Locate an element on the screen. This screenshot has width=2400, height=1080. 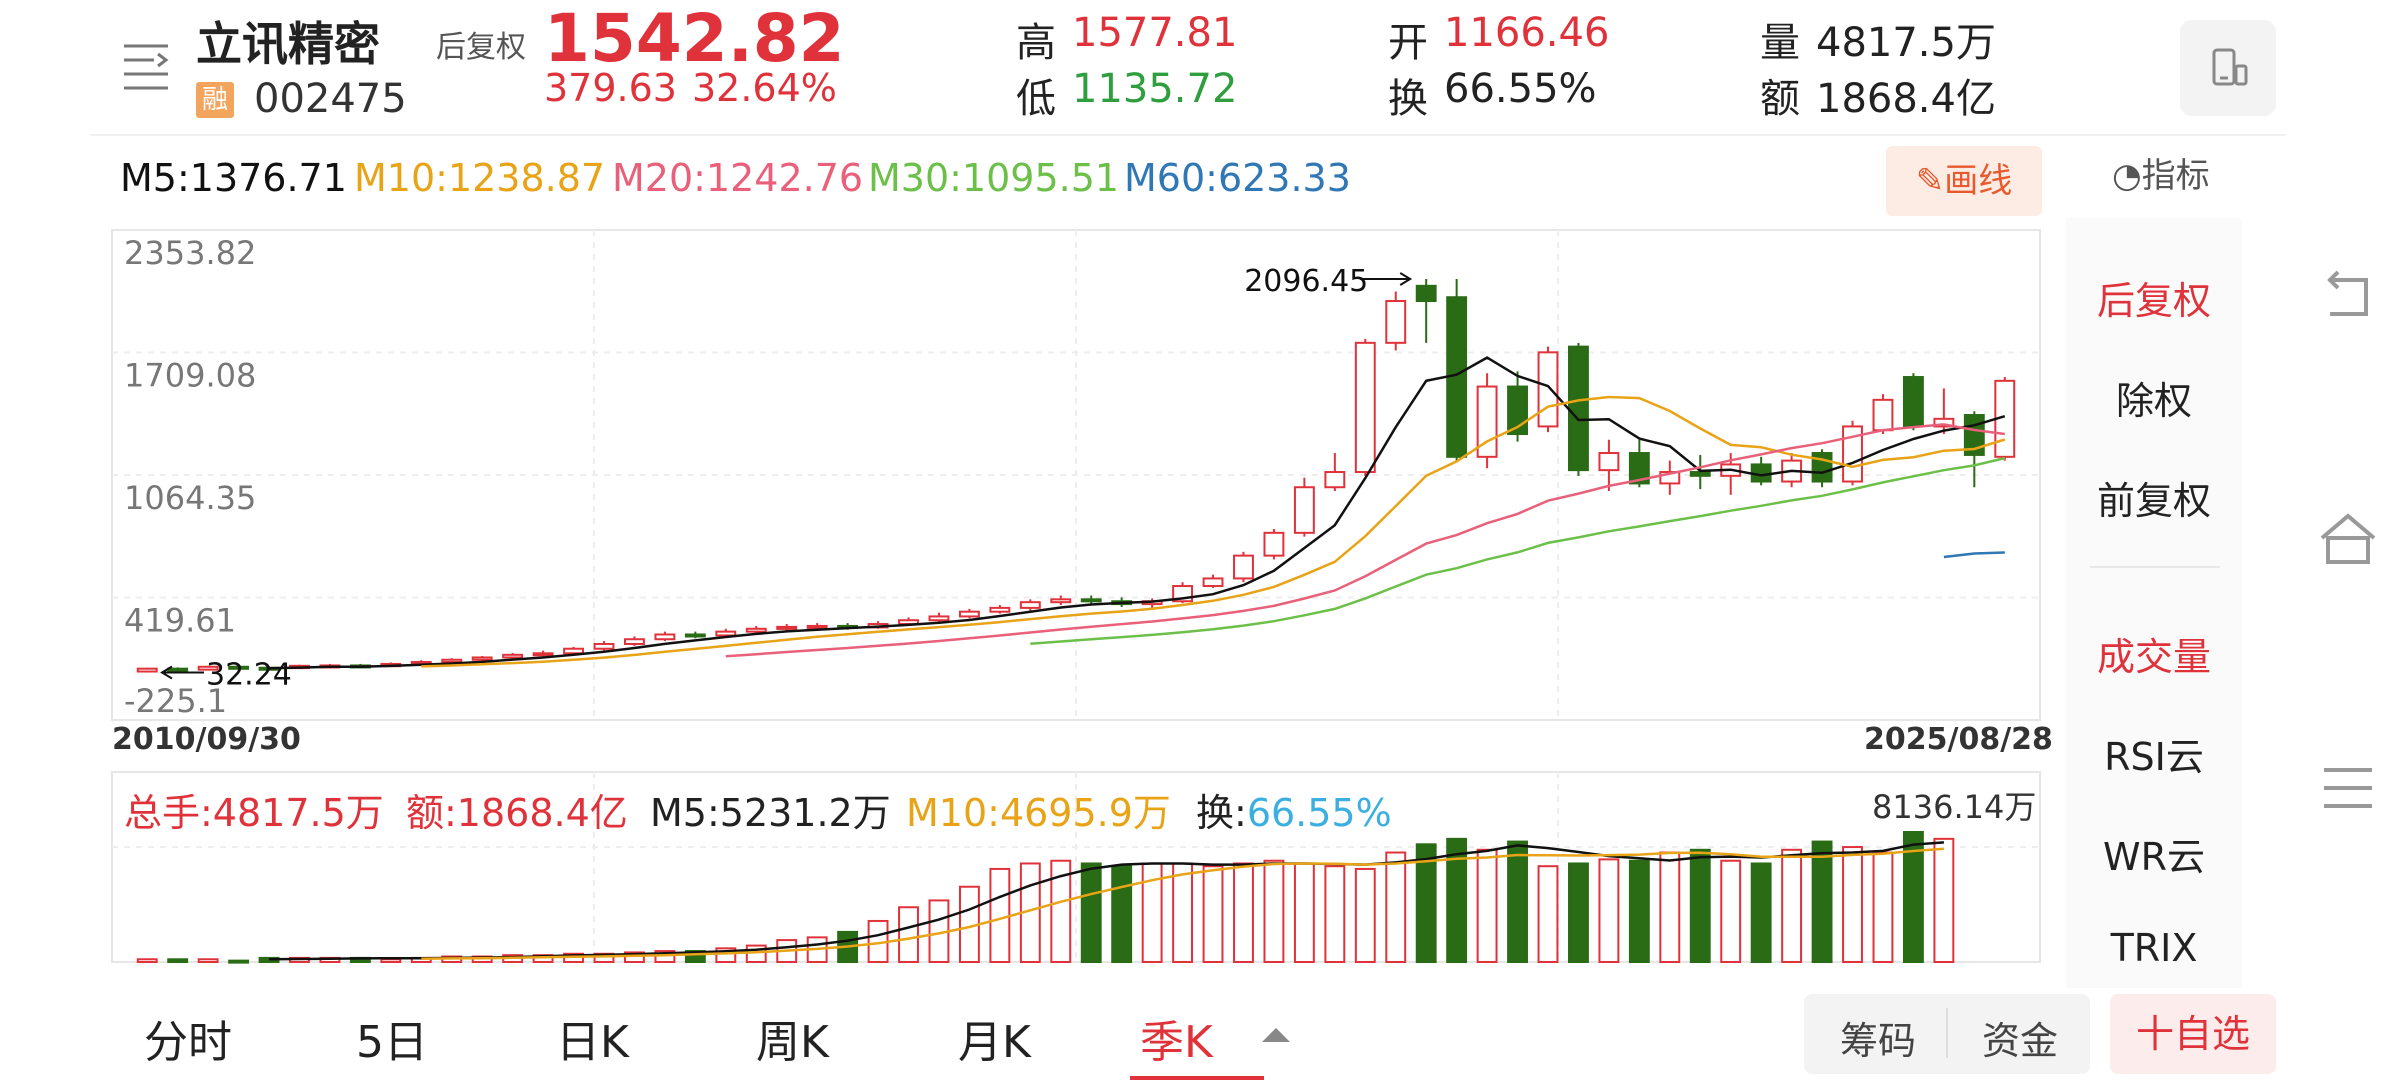
ma30-line is located at coordinates (1518, 551).